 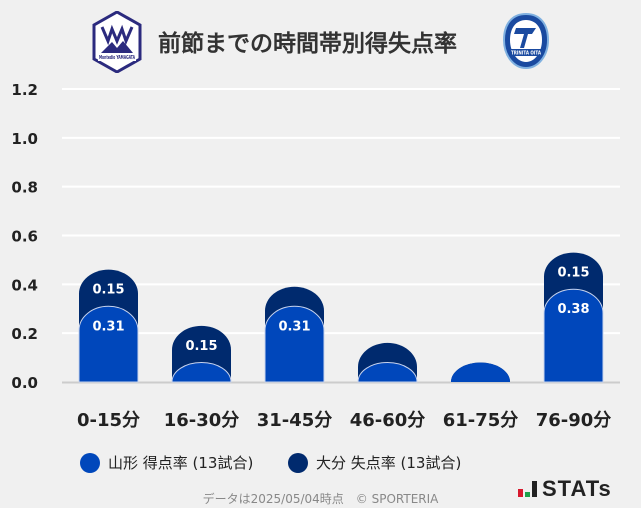 What do you see at coordinates (24, 90) in the screenshot?
I see `y-tick-label: 1.2` at bounding box center [24, 90].